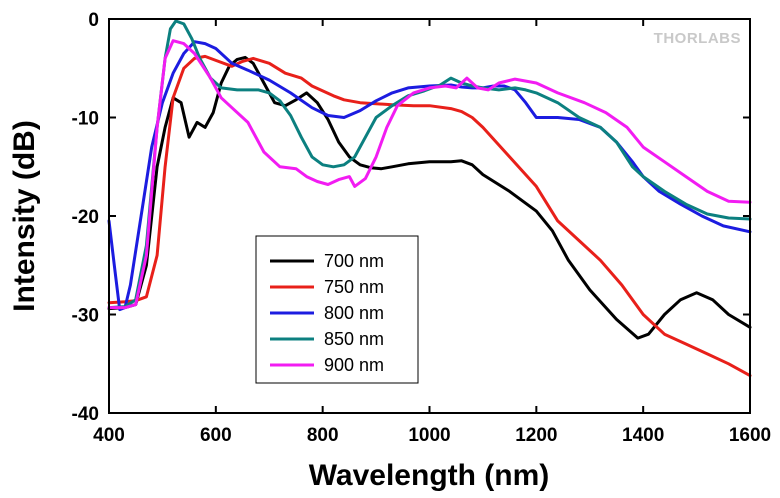 This screenshot has height=498, width=780. What do you see at coordinates (354, 365) in the screenshot?
I see `legend-label-4: 900 nm` at bounding box center [354, 365].